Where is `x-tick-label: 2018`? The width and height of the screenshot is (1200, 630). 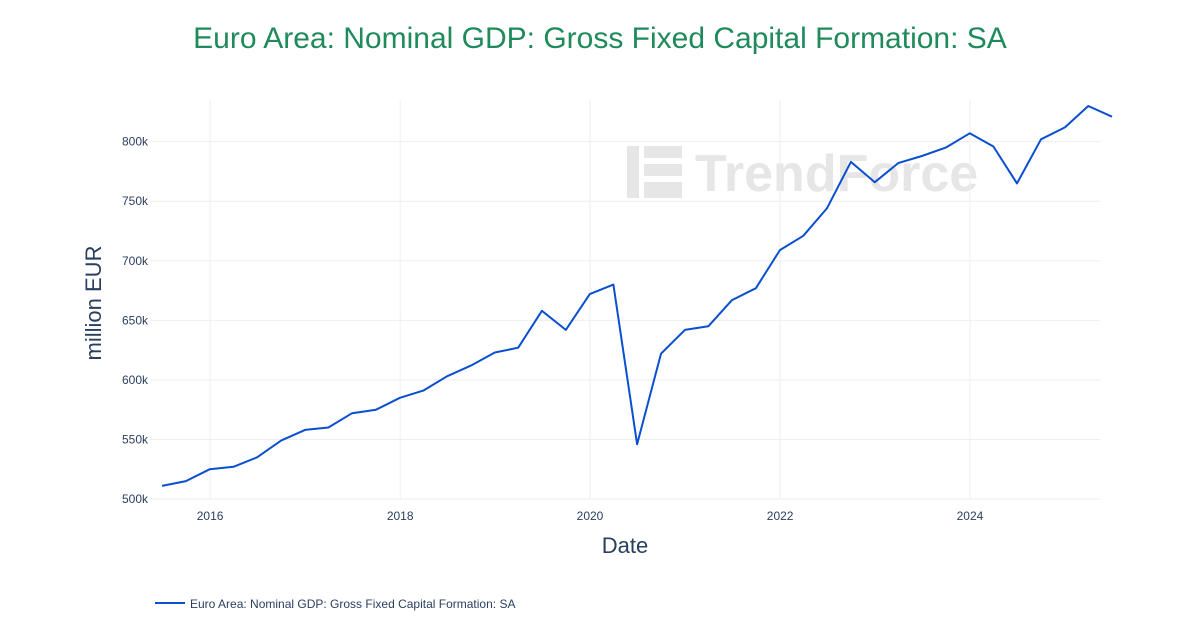 x-tick-label: 2018 is located at coordinates (400, 516).